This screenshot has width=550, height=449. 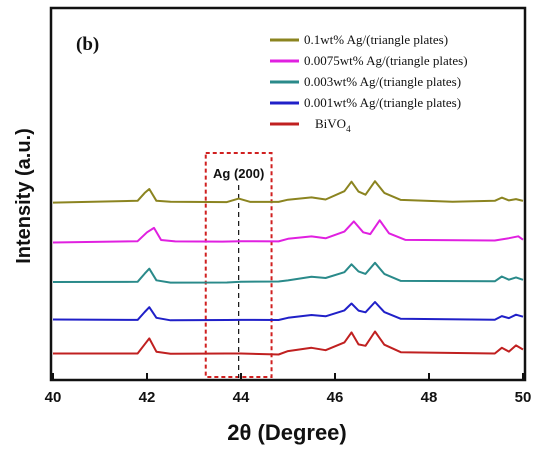 I want to click on legend-entry: BiVO4, so click(x=333, y=125).